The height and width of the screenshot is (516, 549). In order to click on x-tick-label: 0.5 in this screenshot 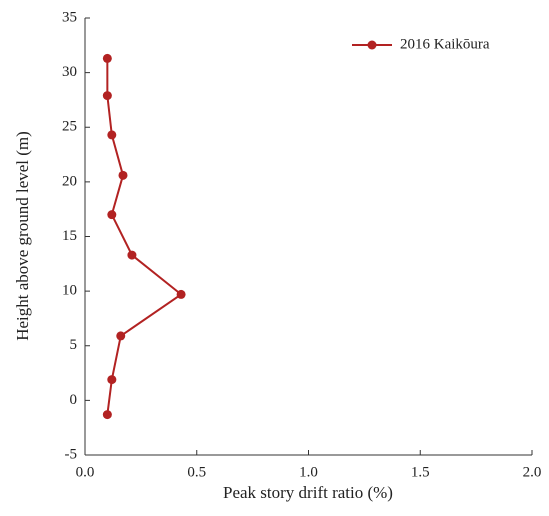, I will do `click(196, 472)`.